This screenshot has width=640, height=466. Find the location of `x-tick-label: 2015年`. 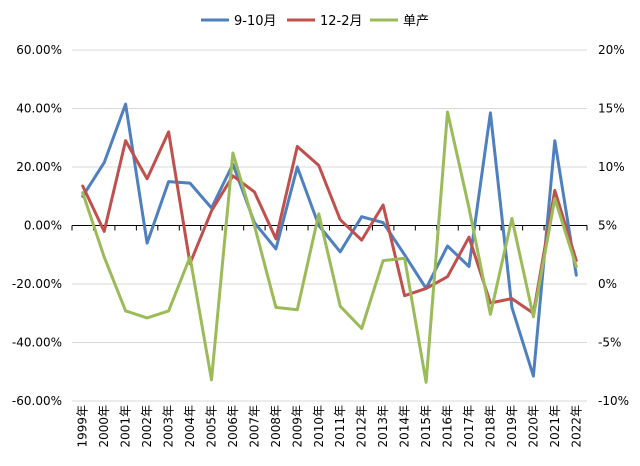

x-tick-label: 2015年 is located at coordinates (426, 426).